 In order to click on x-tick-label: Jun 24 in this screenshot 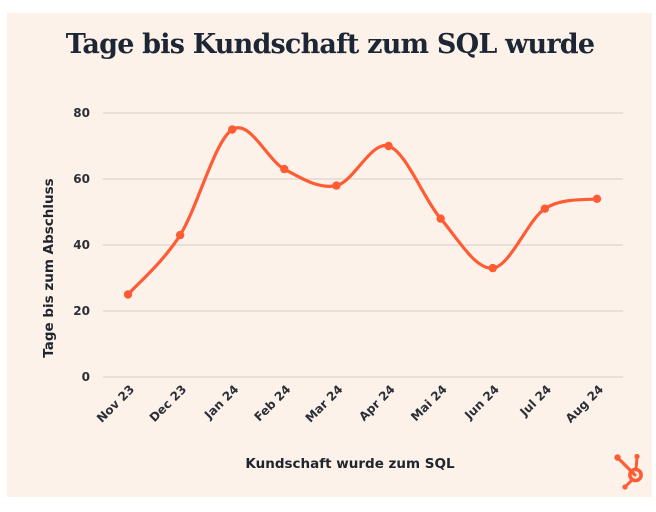, I will do `click(481, 402)`.